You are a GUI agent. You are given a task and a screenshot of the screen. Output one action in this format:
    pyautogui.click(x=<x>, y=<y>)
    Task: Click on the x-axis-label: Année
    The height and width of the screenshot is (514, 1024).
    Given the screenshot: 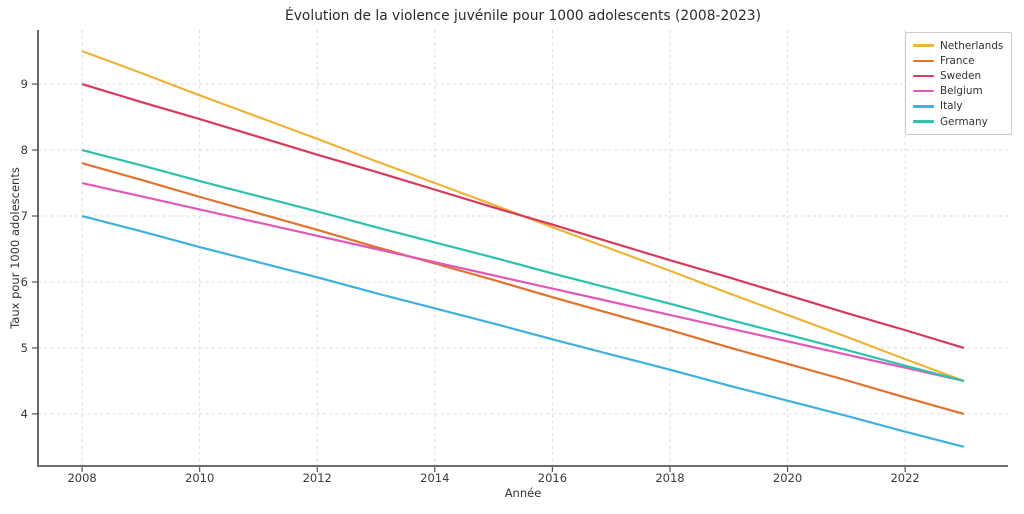 What is the action you would take?
    pyautogui.click(x=523, y=493)
    